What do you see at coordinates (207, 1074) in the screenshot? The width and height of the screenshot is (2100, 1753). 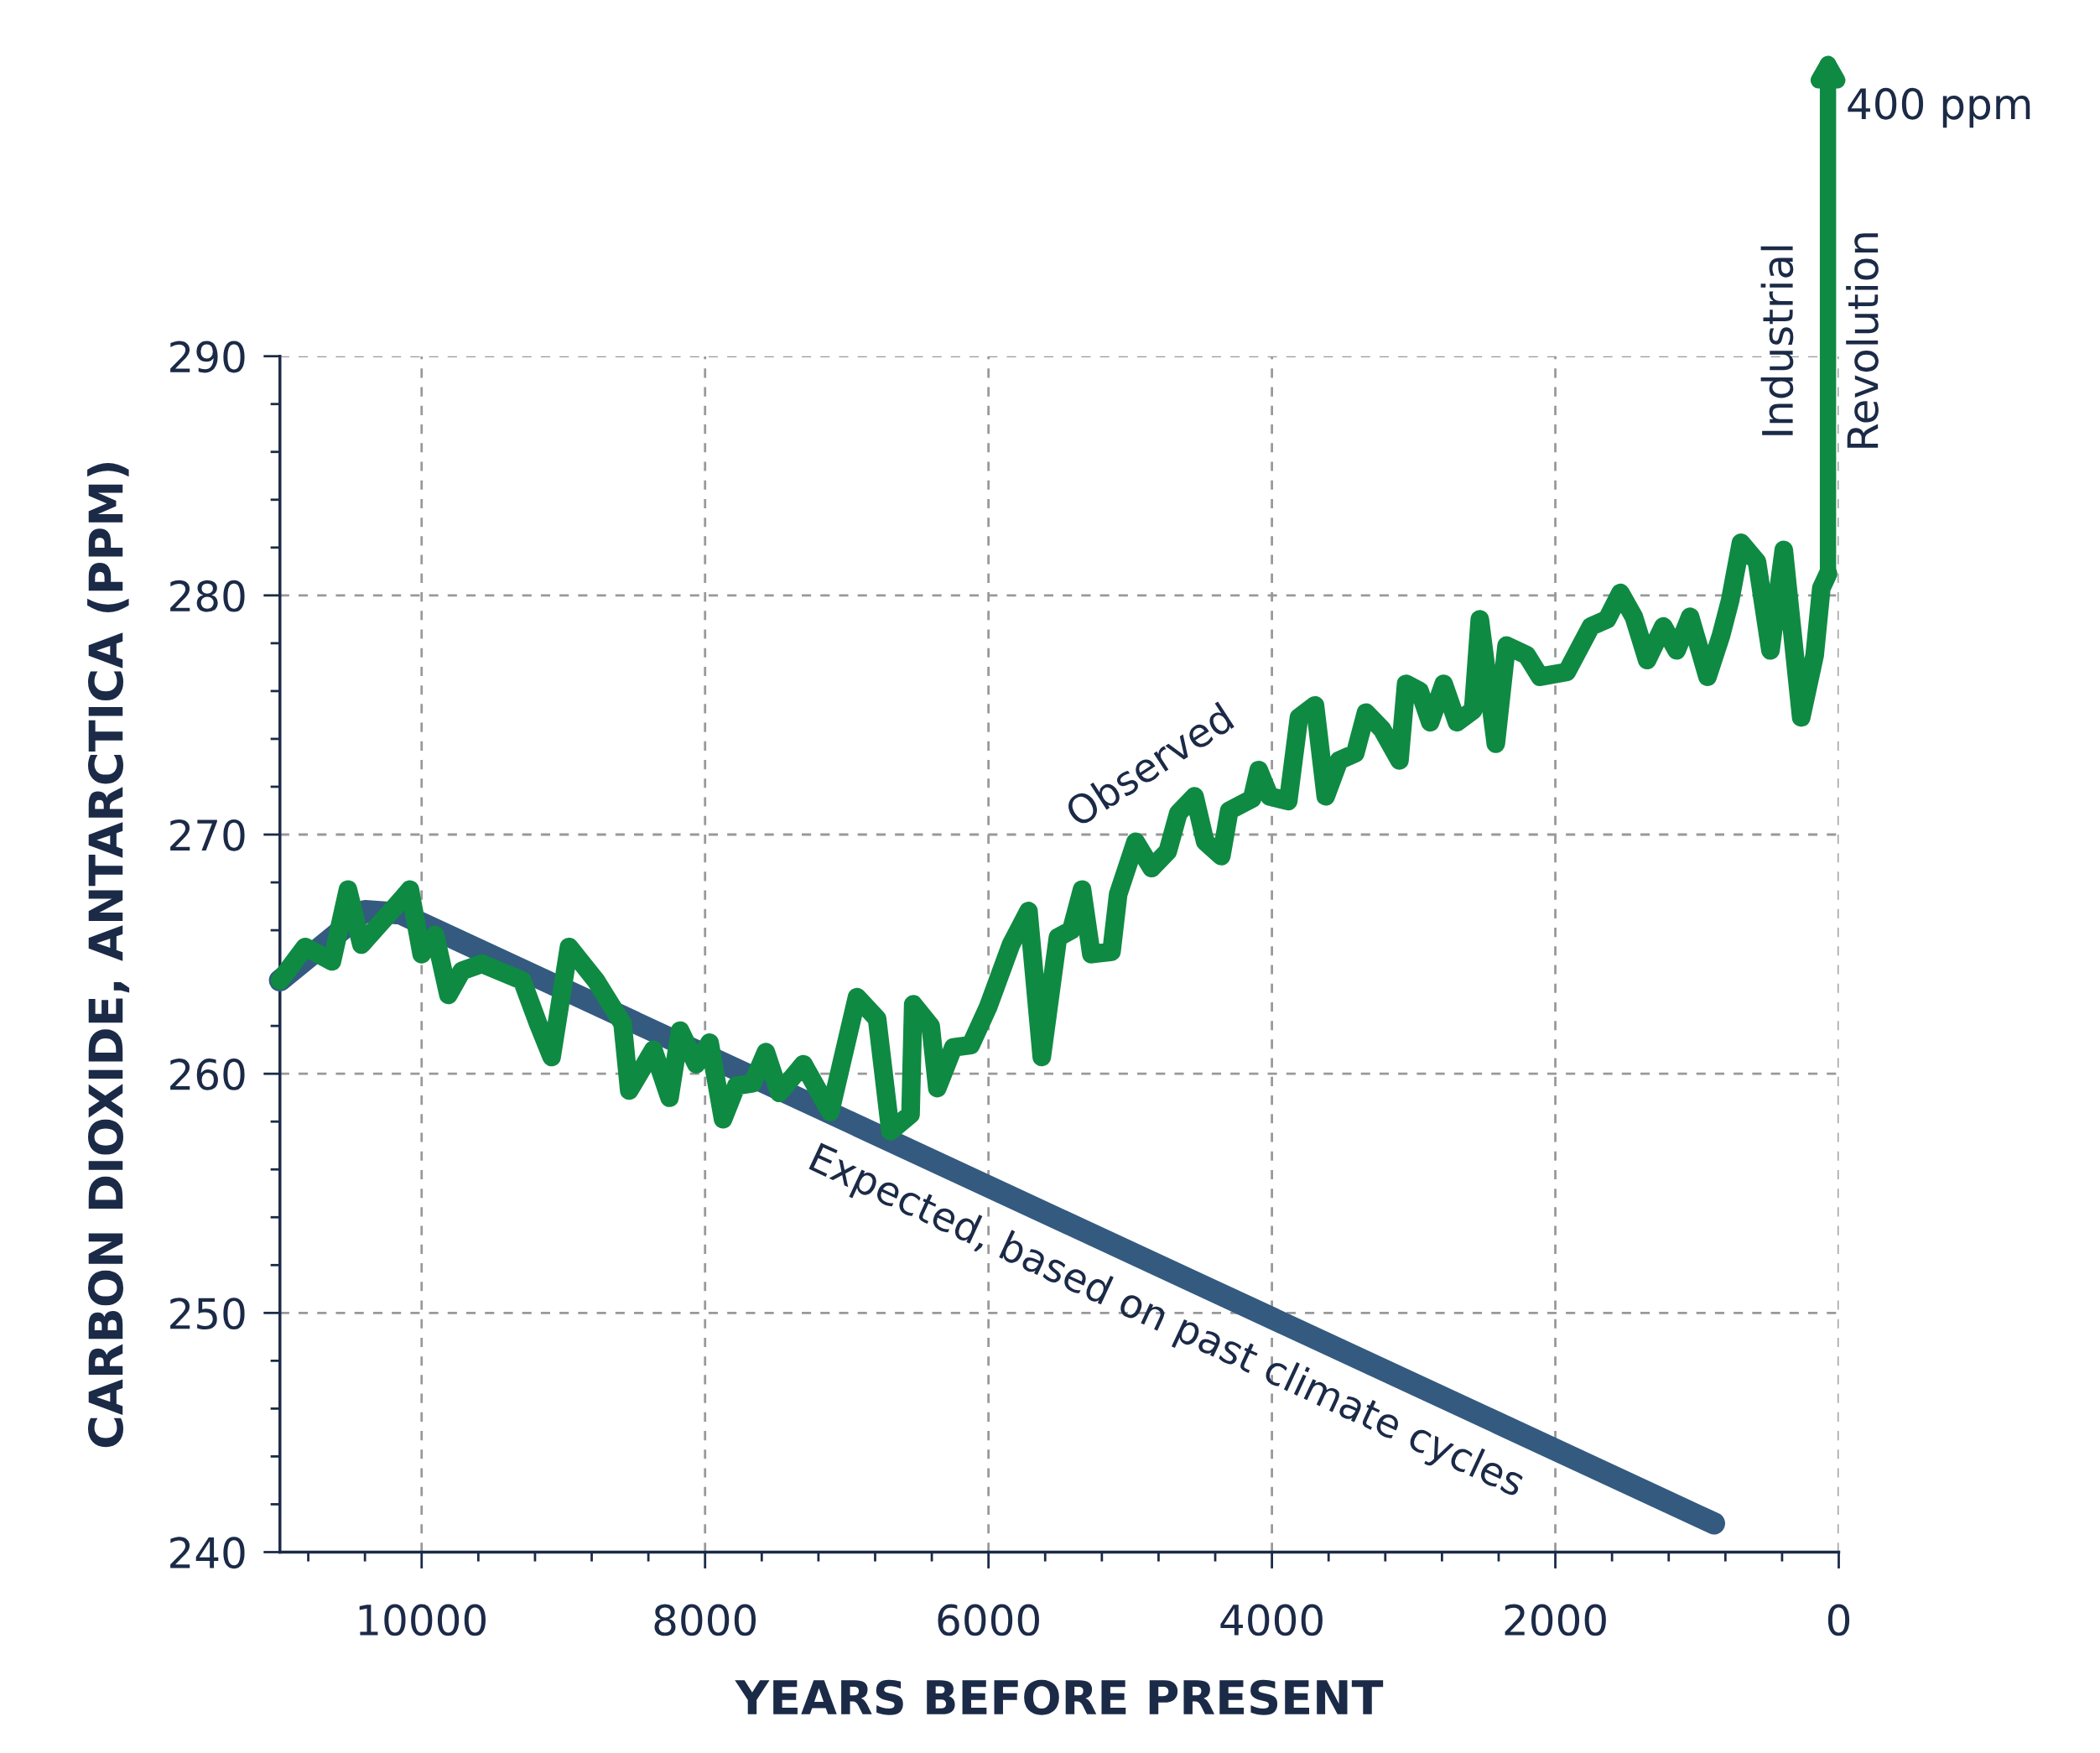 I see `y-tick-label: 260` at bounding box center [207, 1074].